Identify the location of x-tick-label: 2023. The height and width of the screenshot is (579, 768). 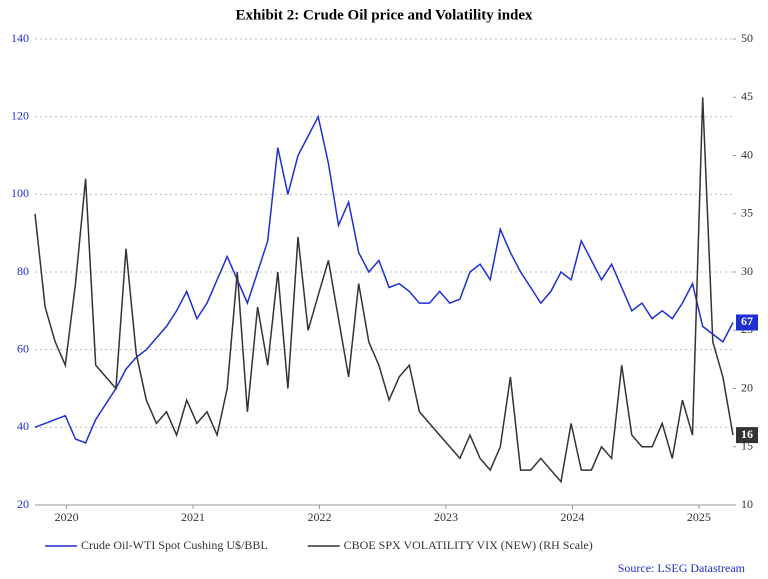
(446, 517).